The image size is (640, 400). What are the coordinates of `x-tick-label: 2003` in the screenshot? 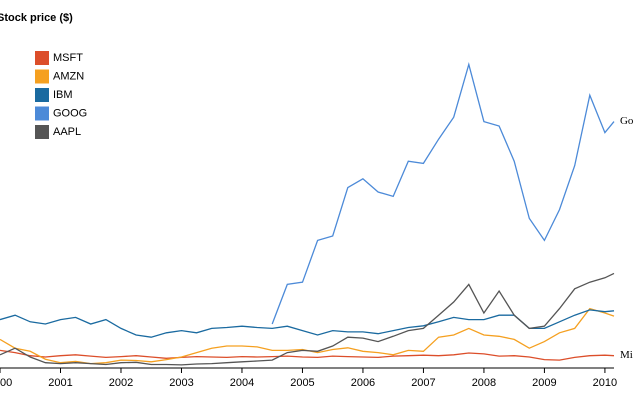 It's located at (181, 383).